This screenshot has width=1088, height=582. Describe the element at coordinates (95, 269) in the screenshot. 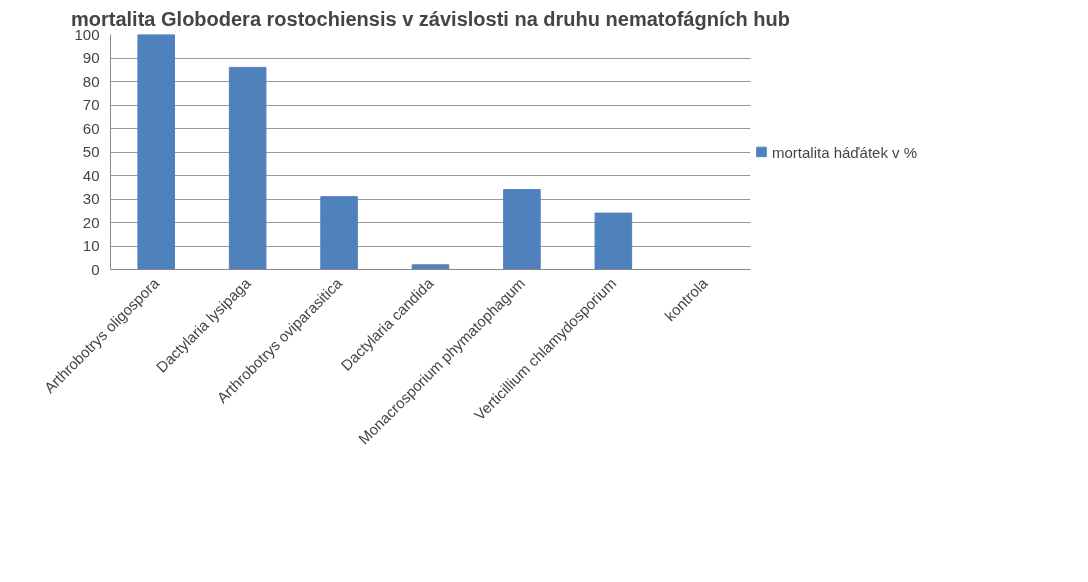

I see `y-tick-label: 0` at that location.